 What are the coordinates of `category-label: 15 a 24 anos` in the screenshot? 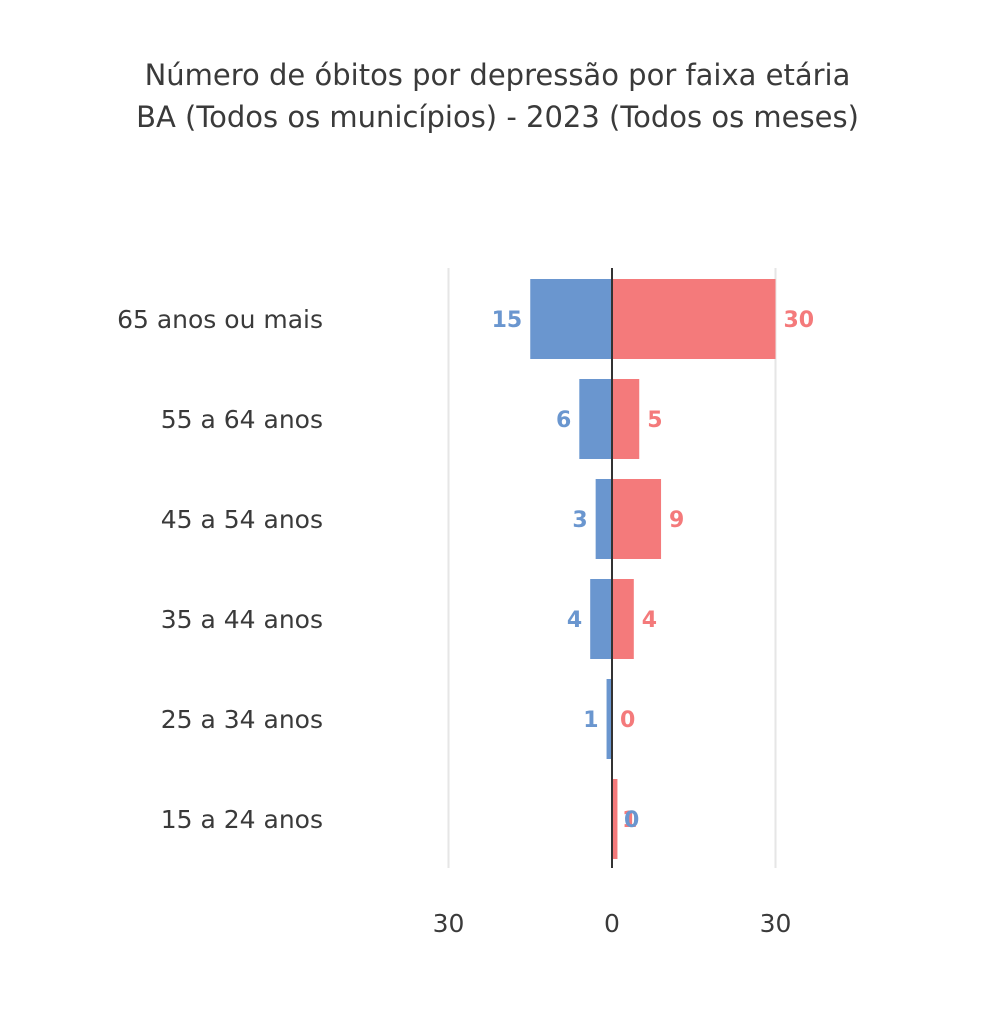 It's located at (242, 819).